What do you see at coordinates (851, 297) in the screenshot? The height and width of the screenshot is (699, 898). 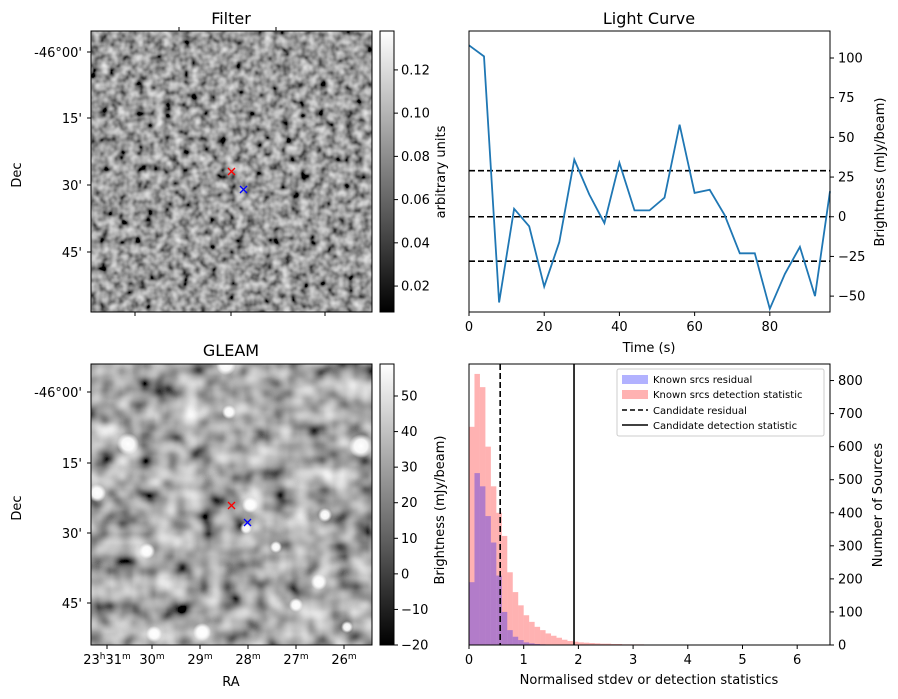 I see `lc-y-tick-label: −50` at bounding box center [851, 297].